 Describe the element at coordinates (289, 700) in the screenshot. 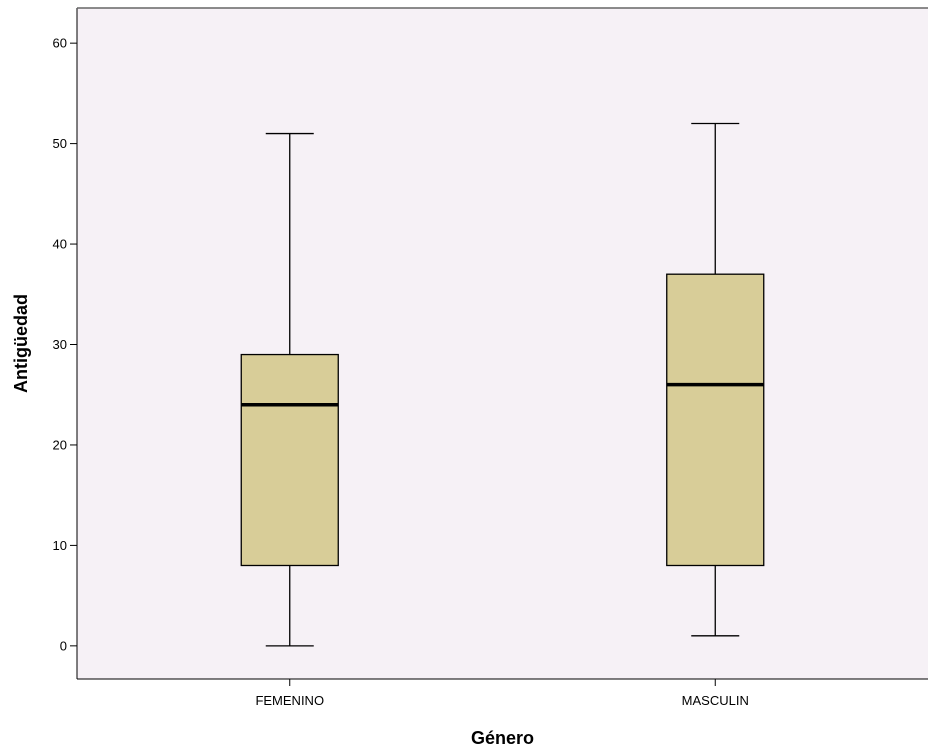

I see `x-tick-label: FEMENINO` at that location.